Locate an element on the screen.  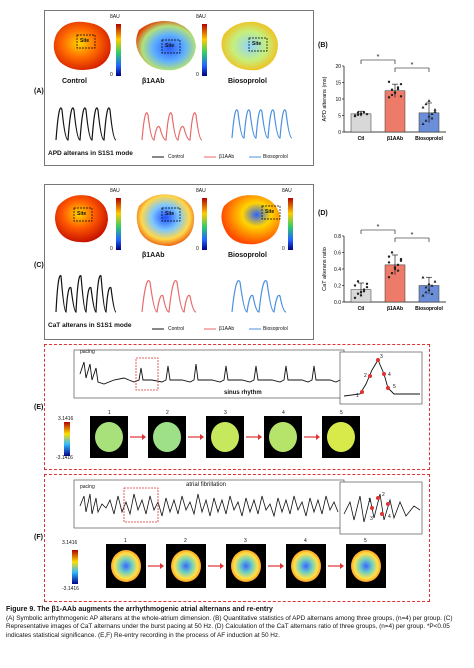
colorbar-bottom: 0 is located at coordinates (283, 249).